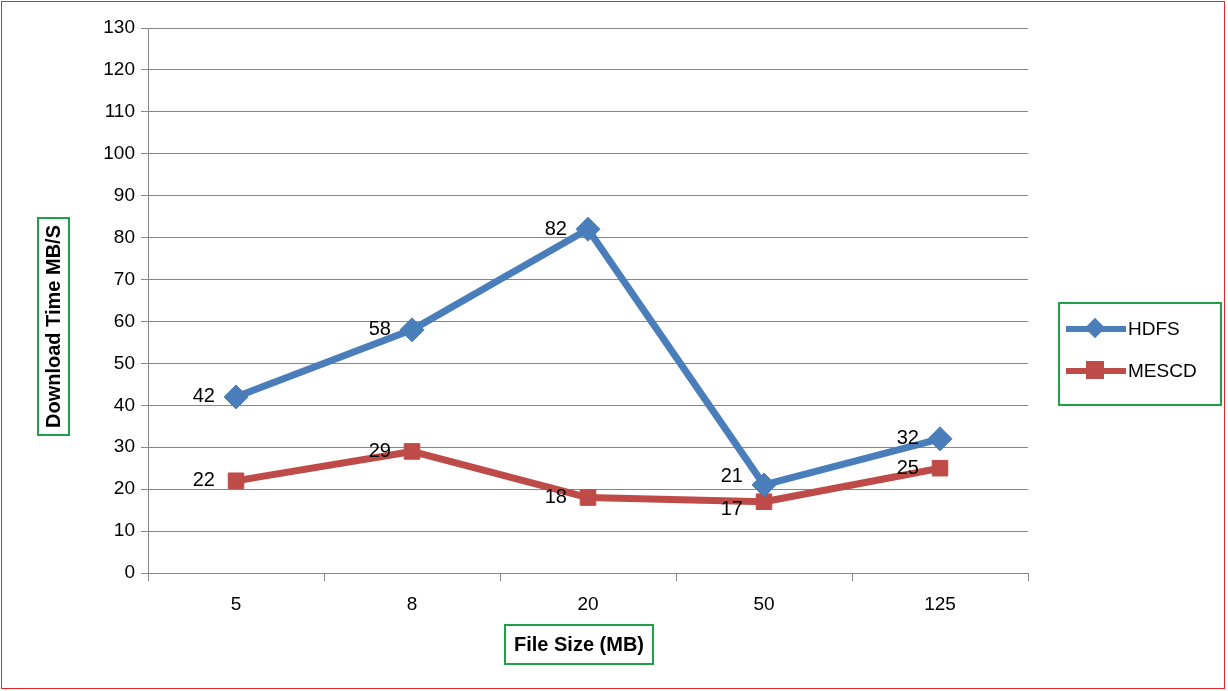 The height and width of the screenshot is (691, 1228). Describe the element at coordinates (124, 404) in the screenshot. I see `y-tick-label: 40` at that location.